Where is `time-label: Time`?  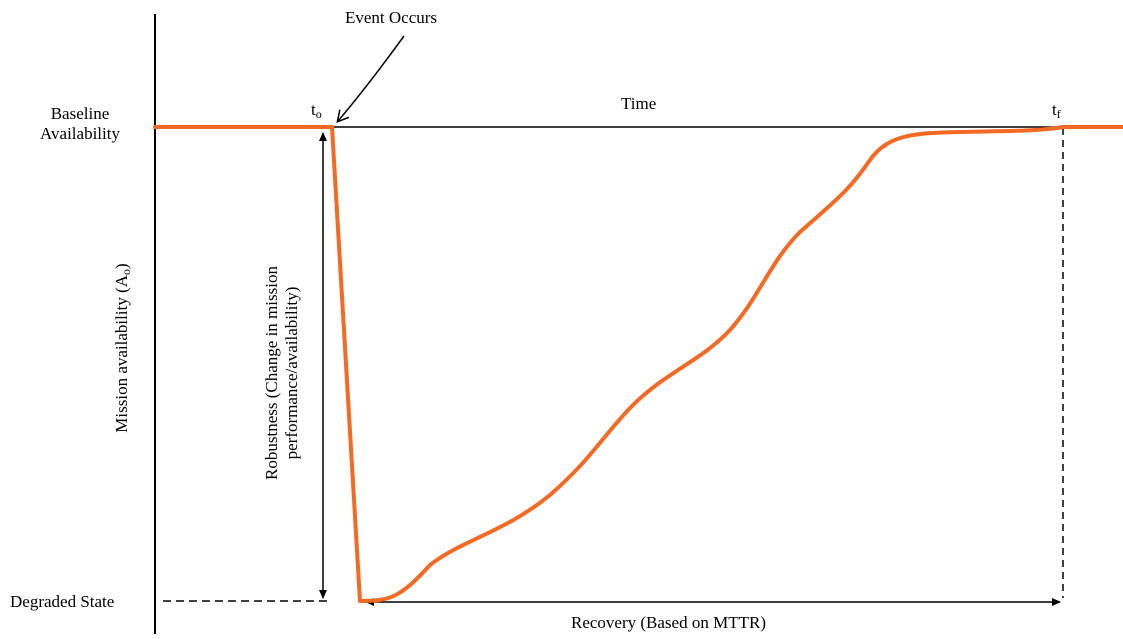
time-label: Time is located at coordinates (639, 103).